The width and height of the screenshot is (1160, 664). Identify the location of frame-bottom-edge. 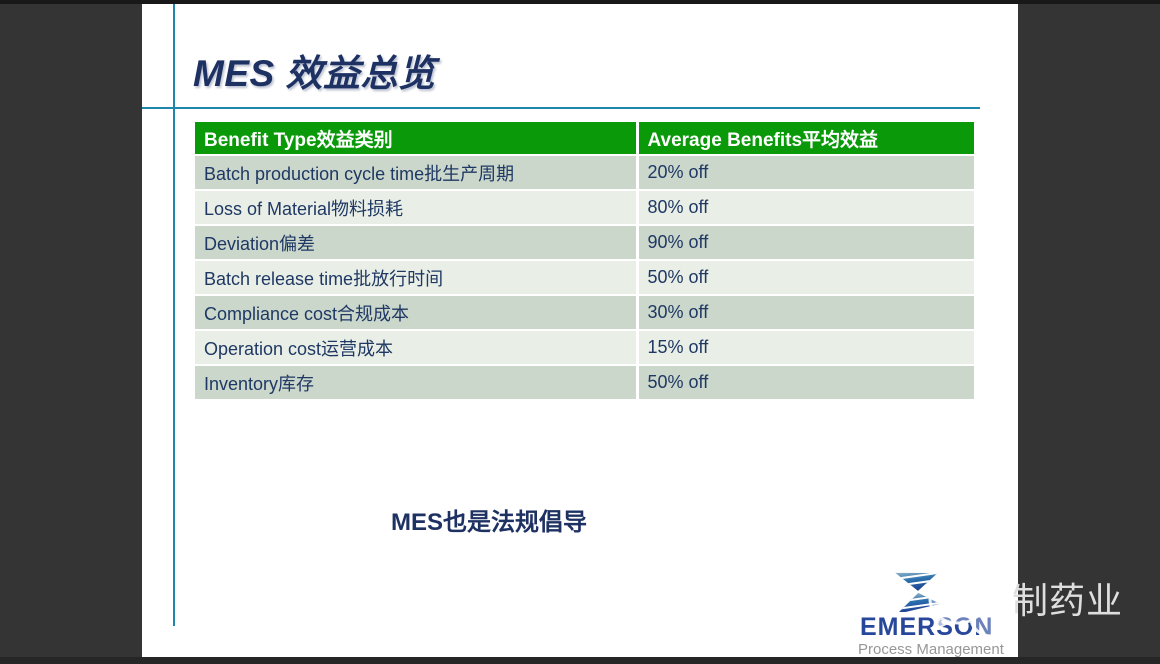
(580, 660).